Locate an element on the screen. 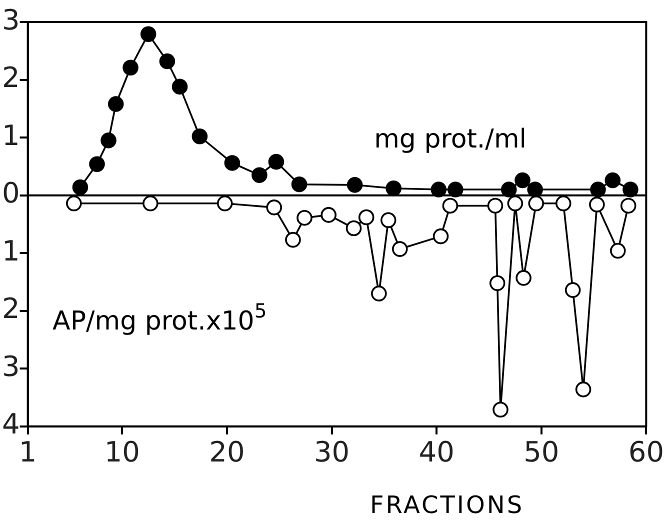  x-tick-label: 10 is located at coordinates (122, 451).